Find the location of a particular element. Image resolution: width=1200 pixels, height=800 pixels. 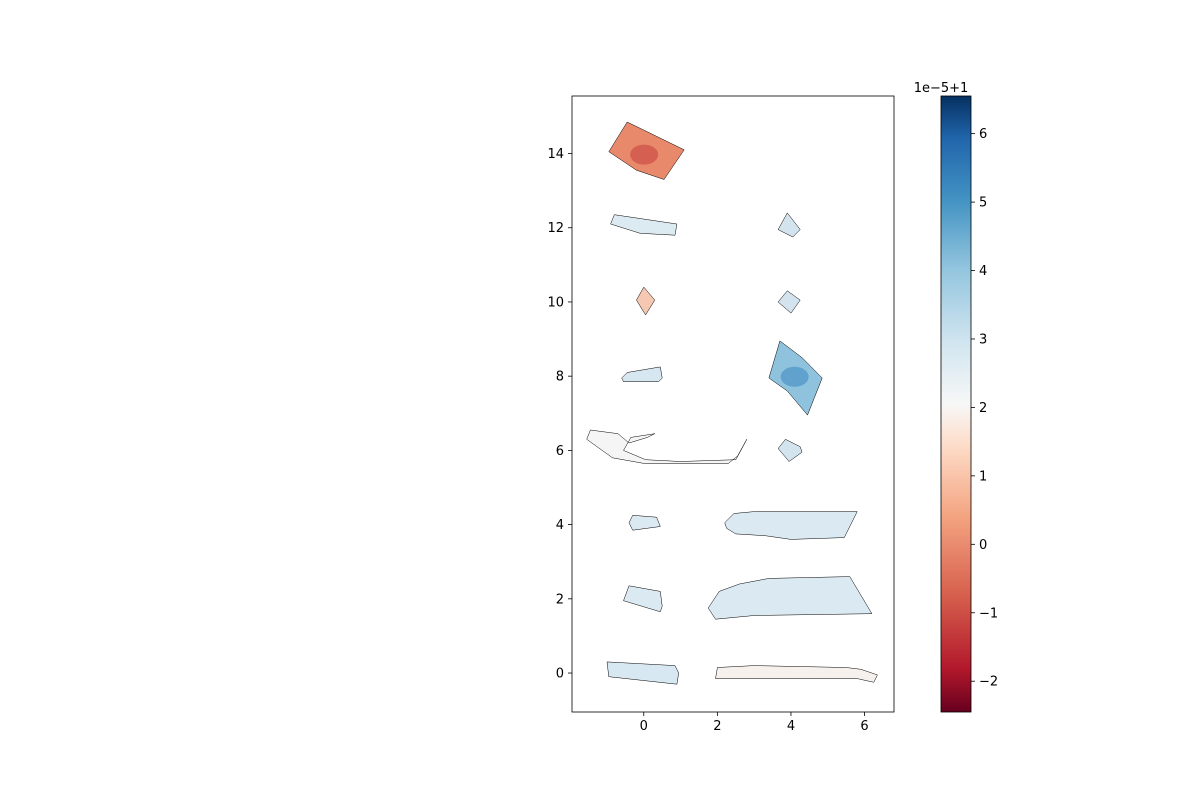

patch-0-2-shape is located at coordinates (646, 301).